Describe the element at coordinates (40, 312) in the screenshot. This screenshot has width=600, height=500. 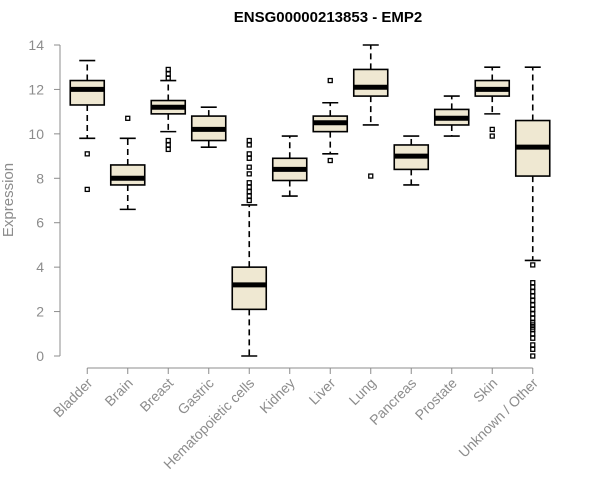
I see `y-tick-label: 2` at that location.